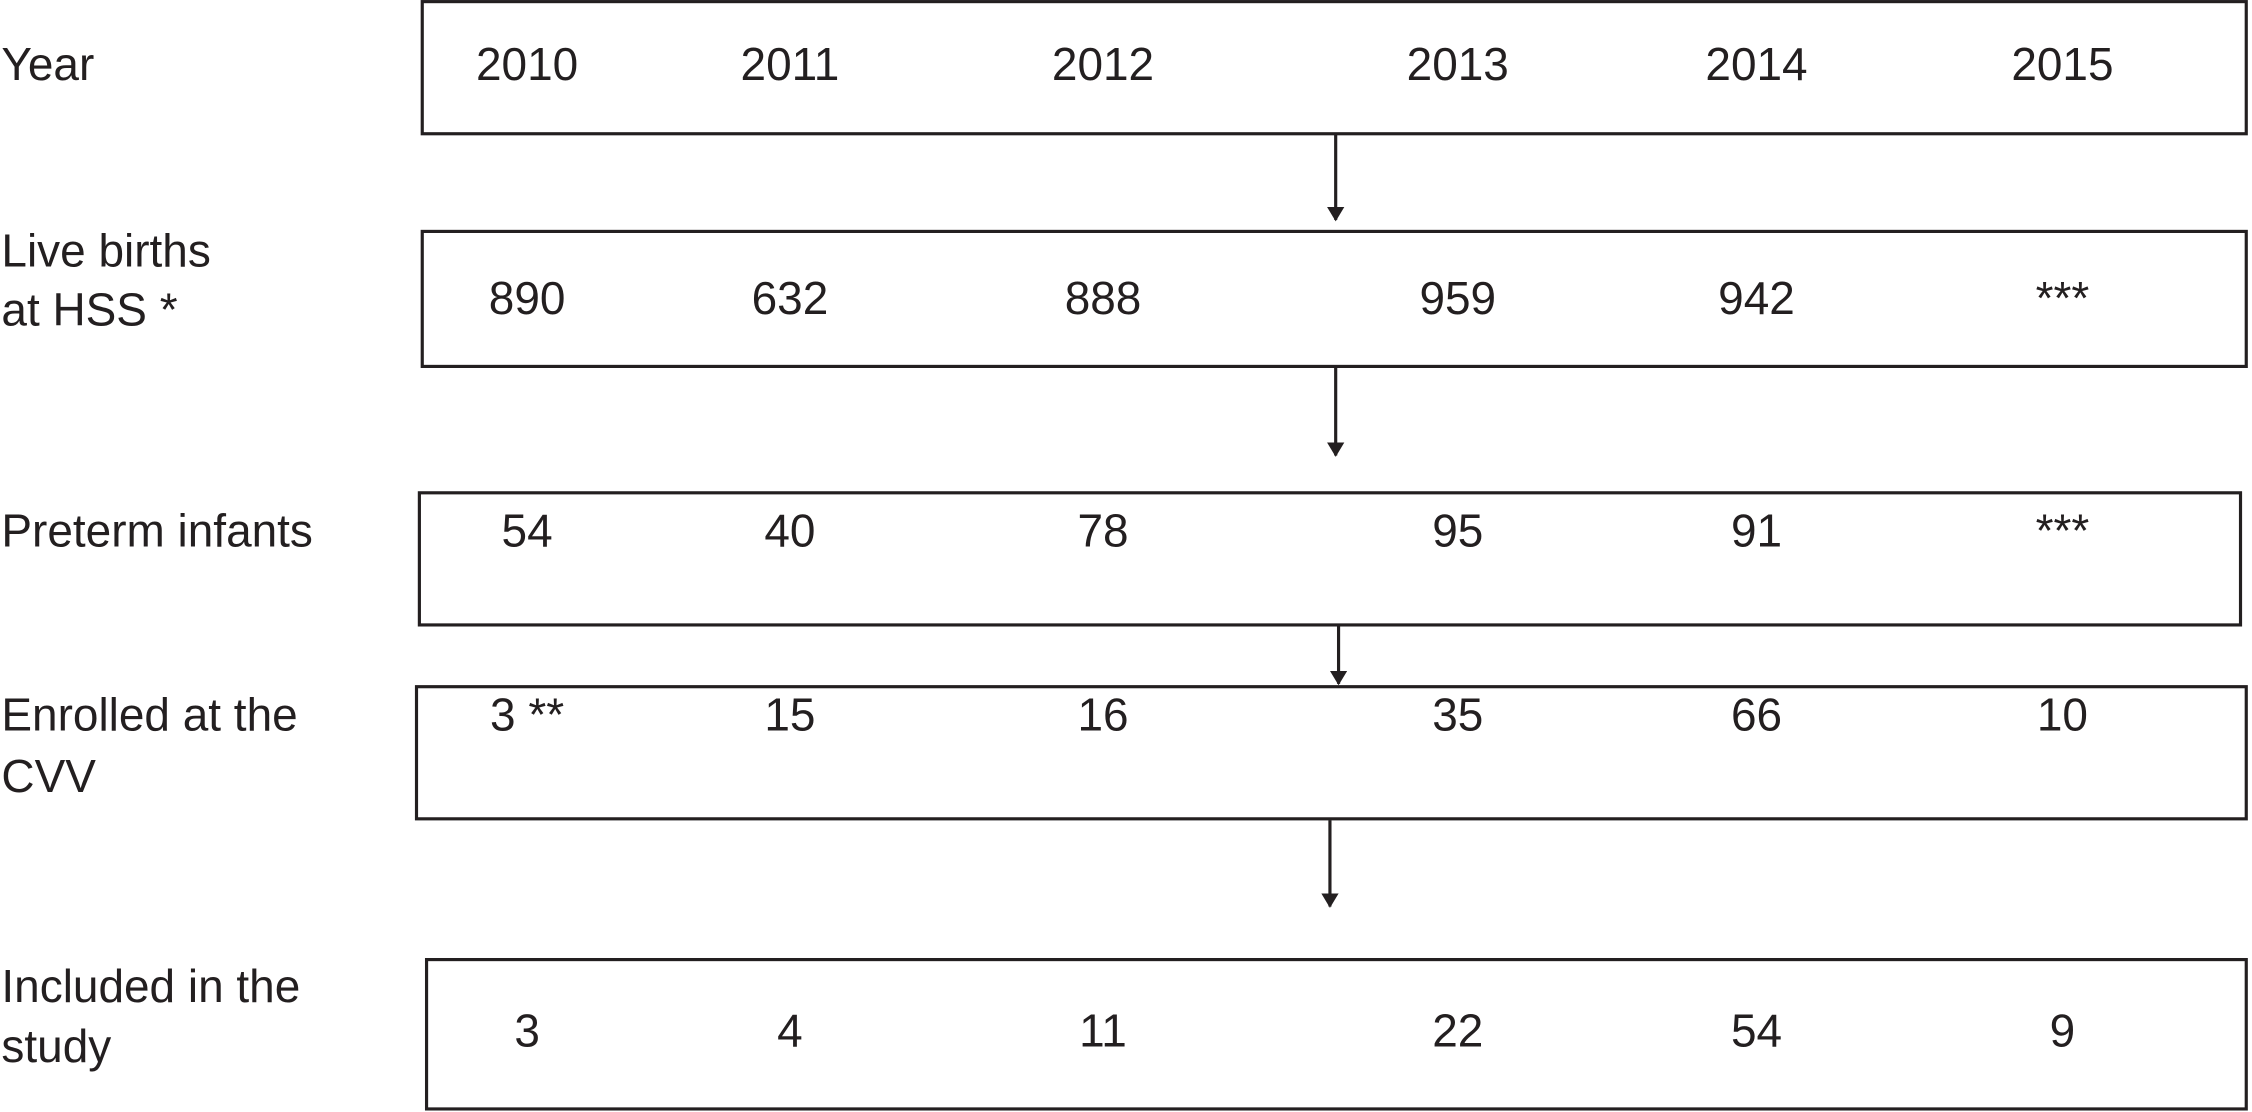 Image resolution: width=2252 pixels, height=1112 pixels. Describe the element at coordinates (1103, 298) in the screenshot. I see `cell-value: 888` at that location.